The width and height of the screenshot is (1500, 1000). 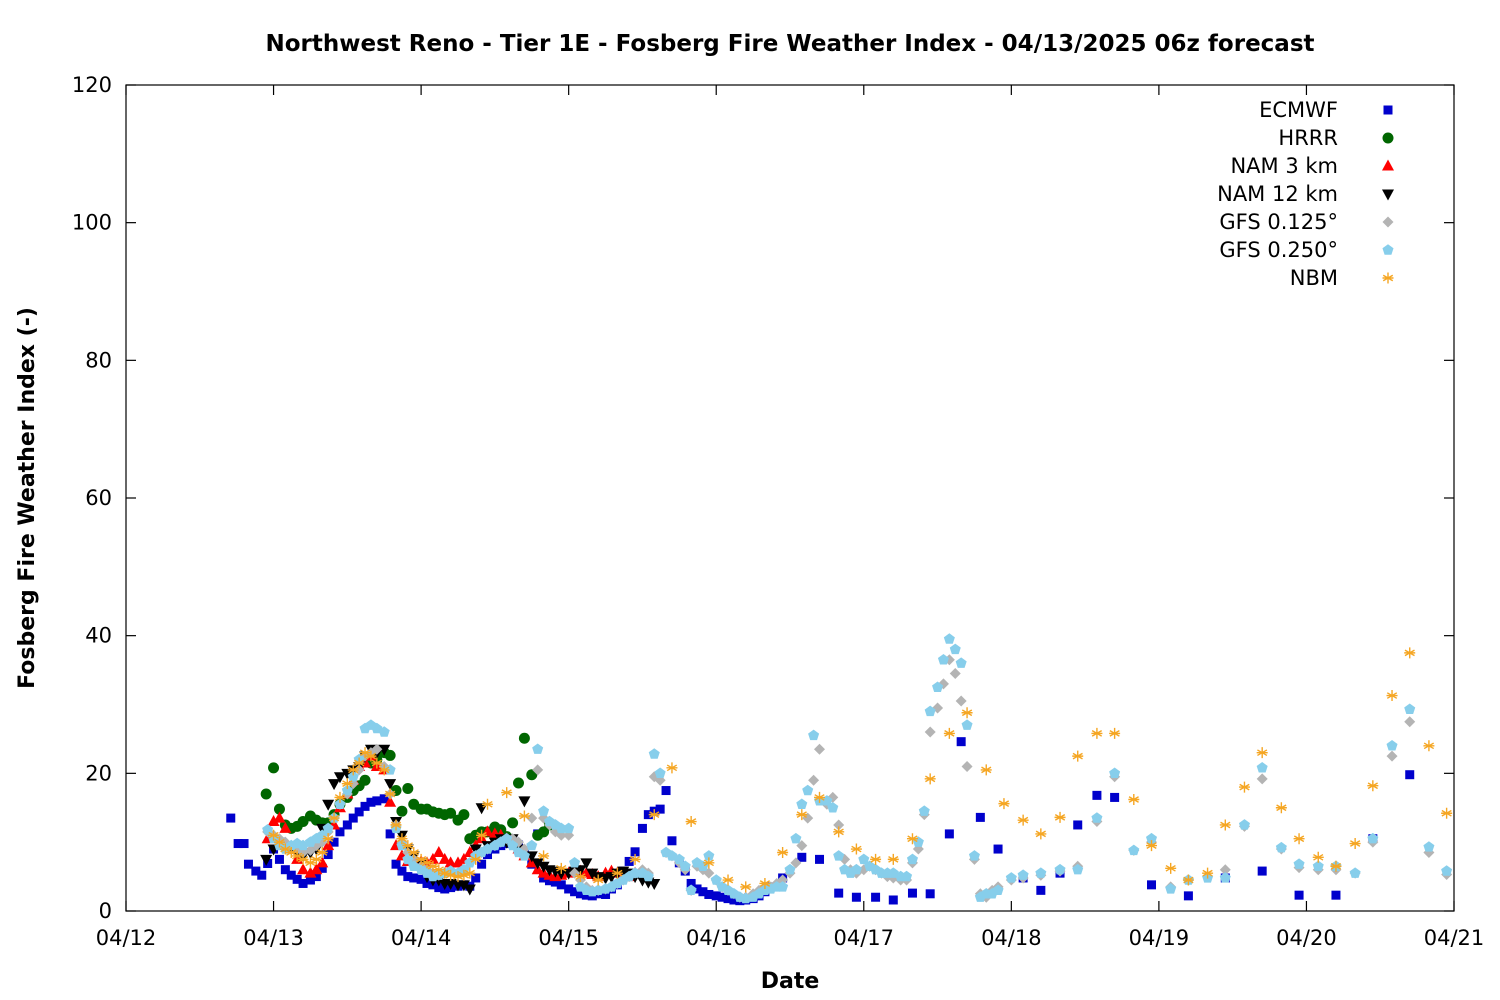 What do you see at coordinates (105, 911) in the screenshot?
I see `y-tick-label: 0` at bounding box center [105, 911].